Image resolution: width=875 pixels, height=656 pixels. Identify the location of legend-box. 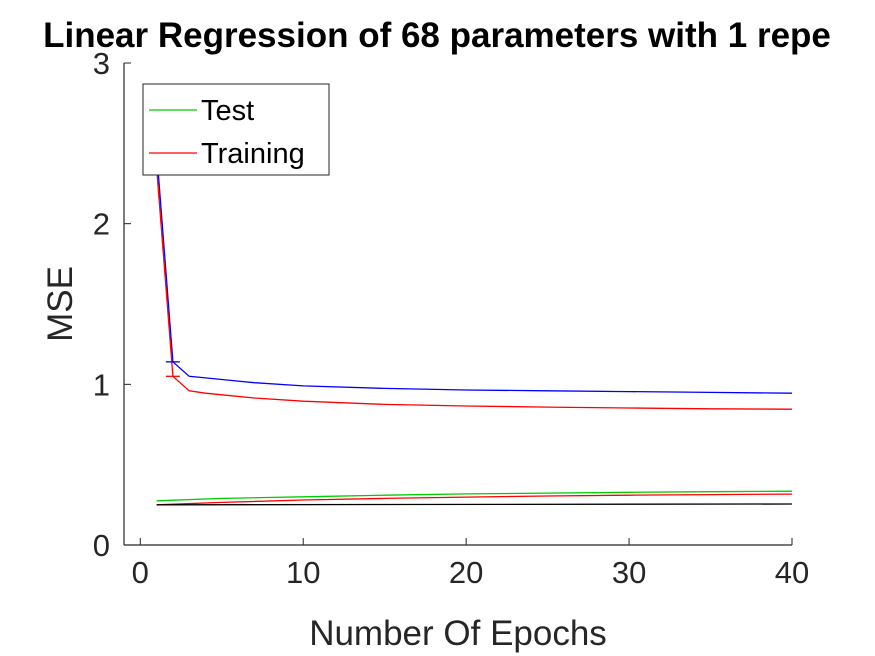
(236, 129).